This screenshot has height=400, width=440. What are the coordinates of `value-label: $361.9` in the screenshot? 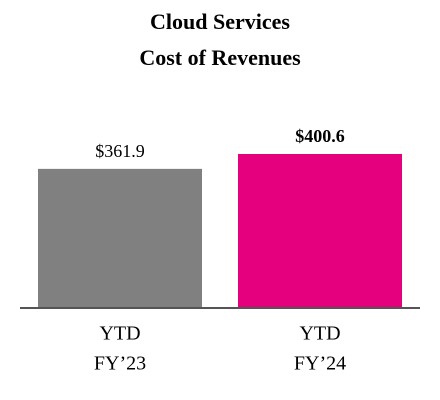 It's located at (120, 151).